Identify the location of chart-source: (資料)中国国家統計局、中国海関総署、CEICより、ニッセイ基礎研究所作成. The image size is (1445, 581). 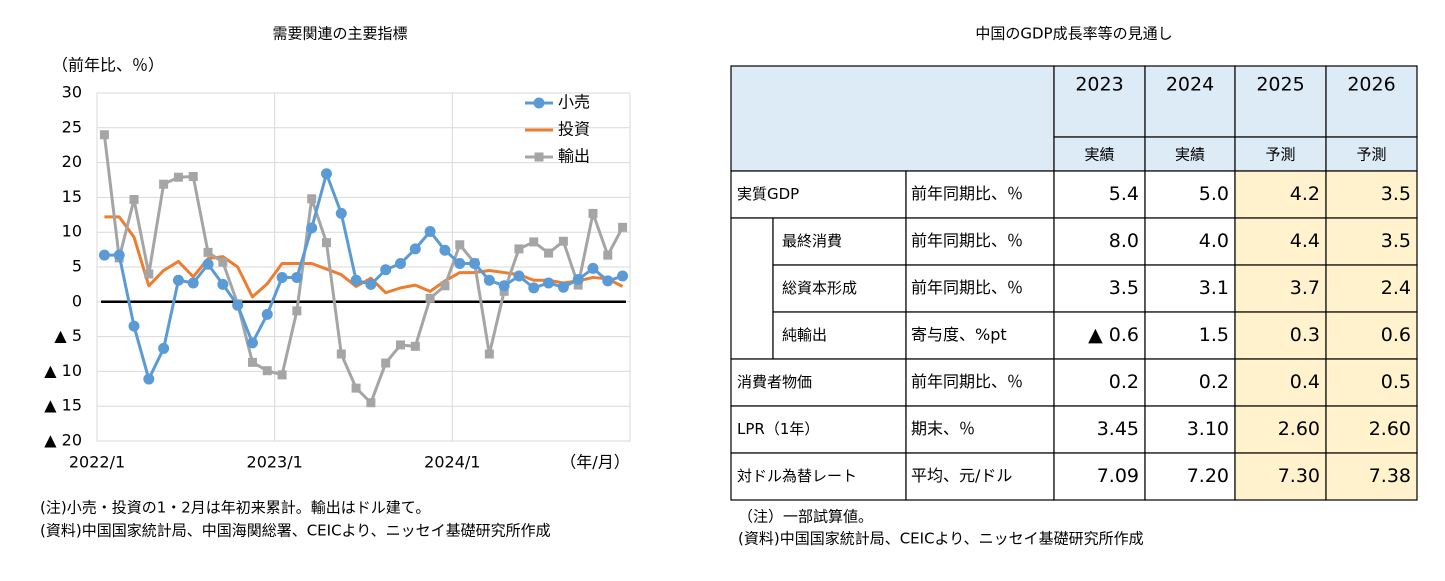
(295, 531).